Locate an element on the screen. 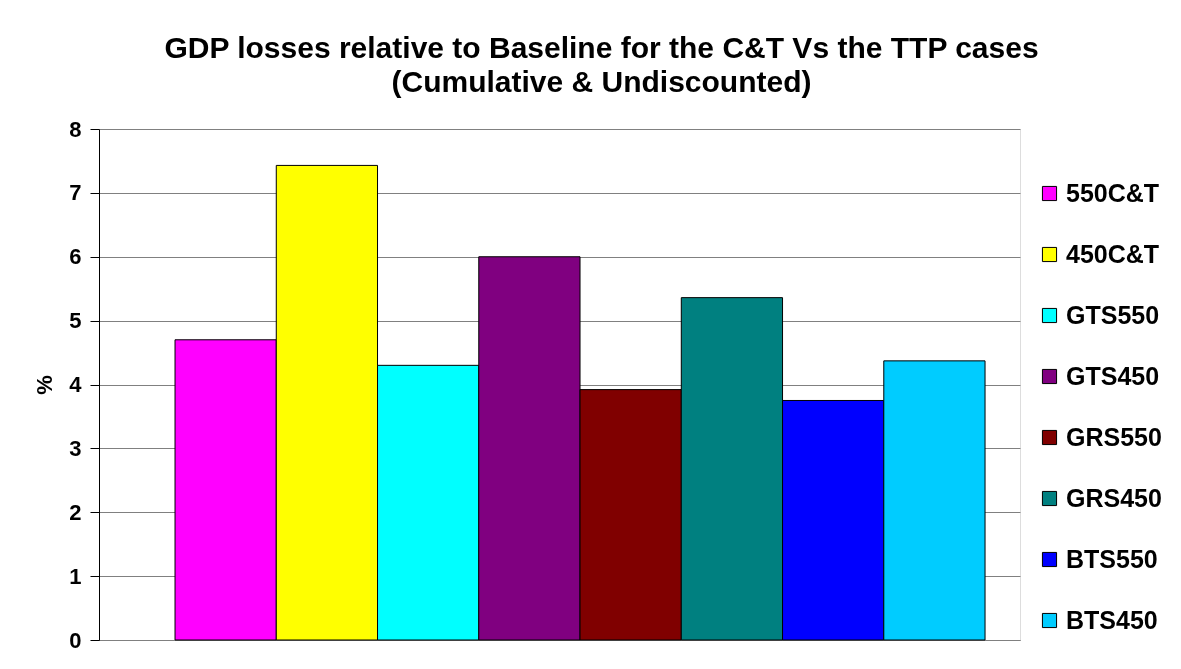 This screenshot has width=1181, height=669. legend-label: 550C&T is located at coordinates (1113, 192).